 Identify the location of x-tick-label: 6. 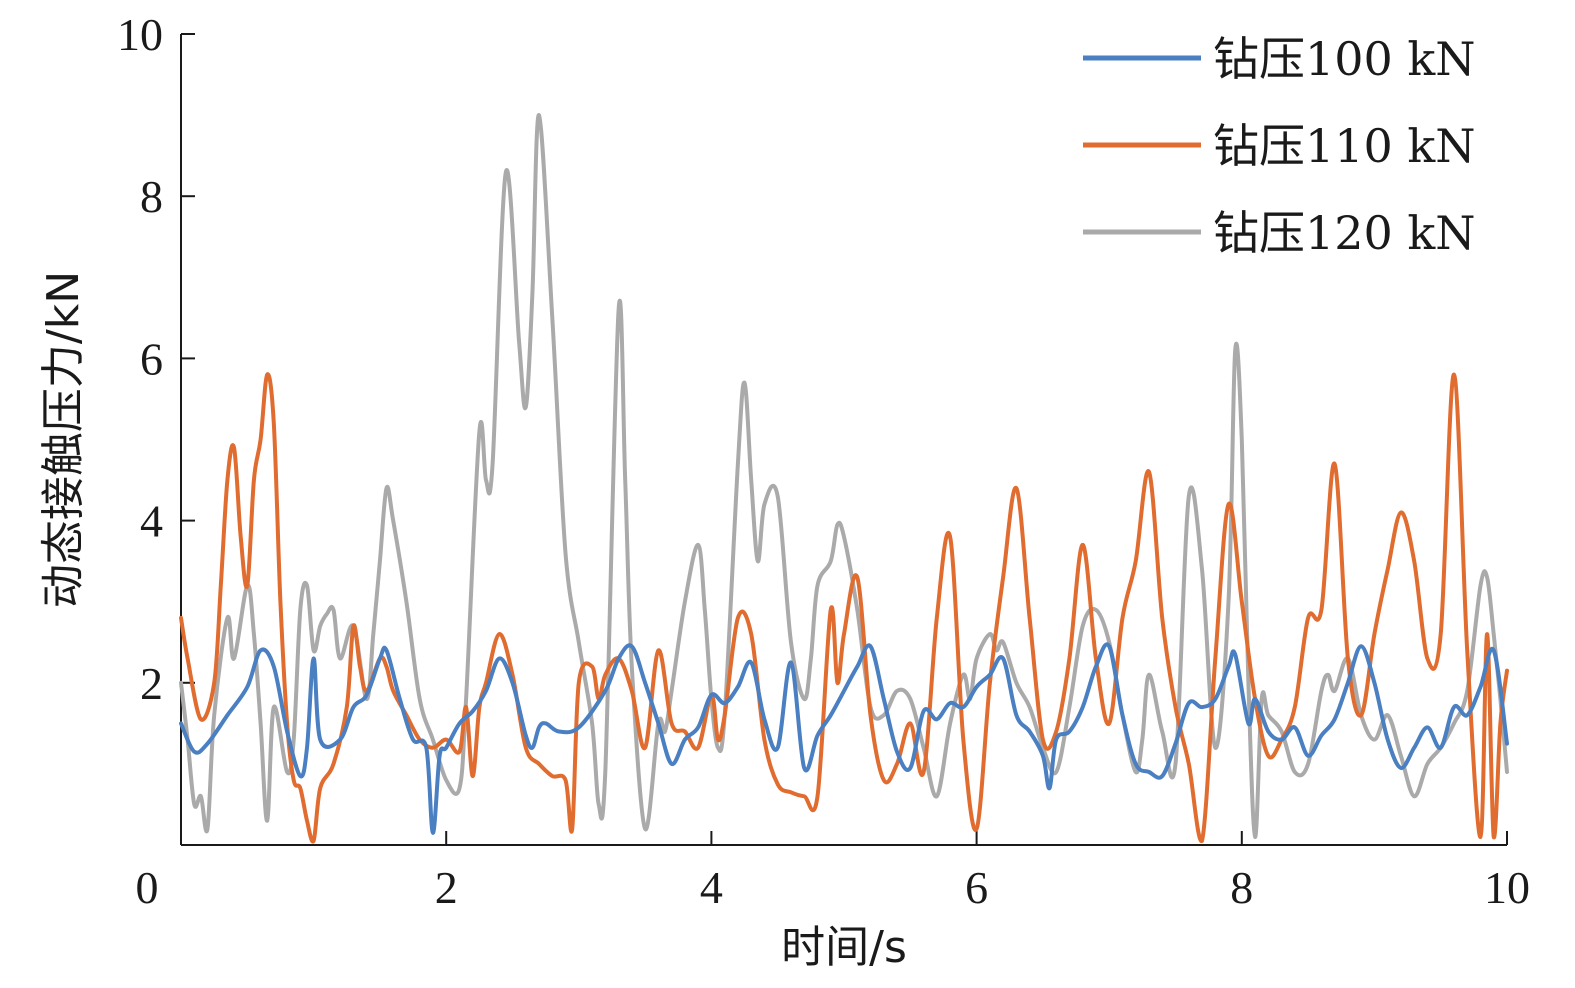
(976, 887).